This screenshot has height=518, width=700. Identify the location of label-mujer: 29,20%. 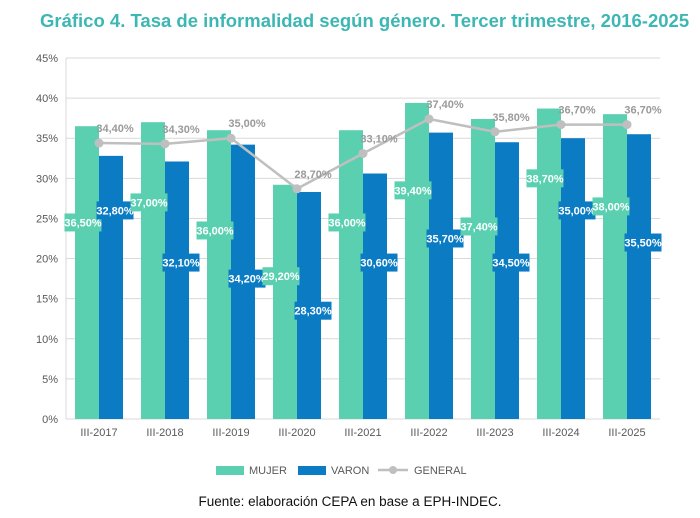
(281, 277).